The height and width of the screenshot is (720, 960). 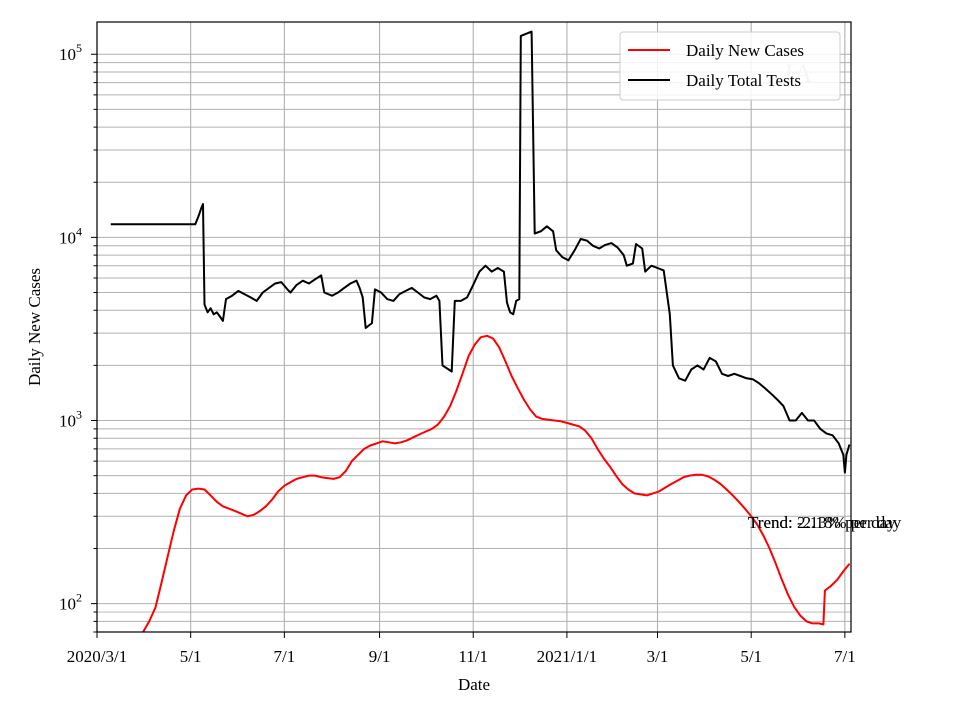 I want to click on y-axis-label: Daily New Cases, so click(x=34, y=327).